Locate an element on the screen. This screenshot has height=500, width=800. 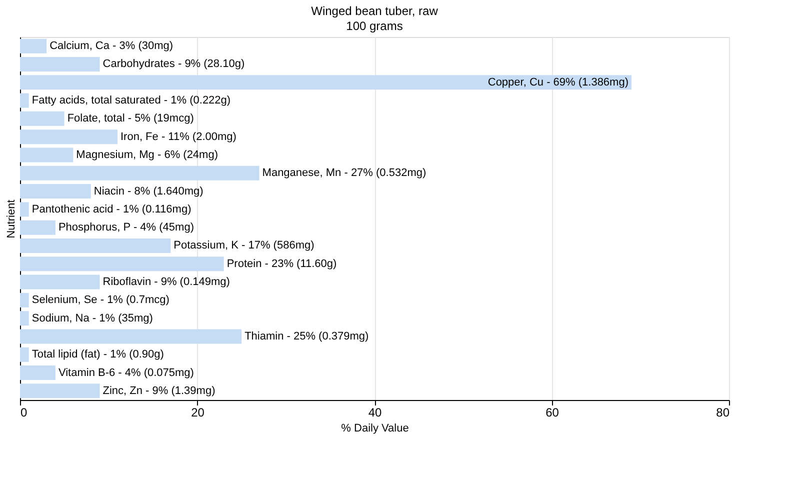
y-tick-label: Magnesium, Mg - 6% (24mg) is located at coordinates (147, 154).